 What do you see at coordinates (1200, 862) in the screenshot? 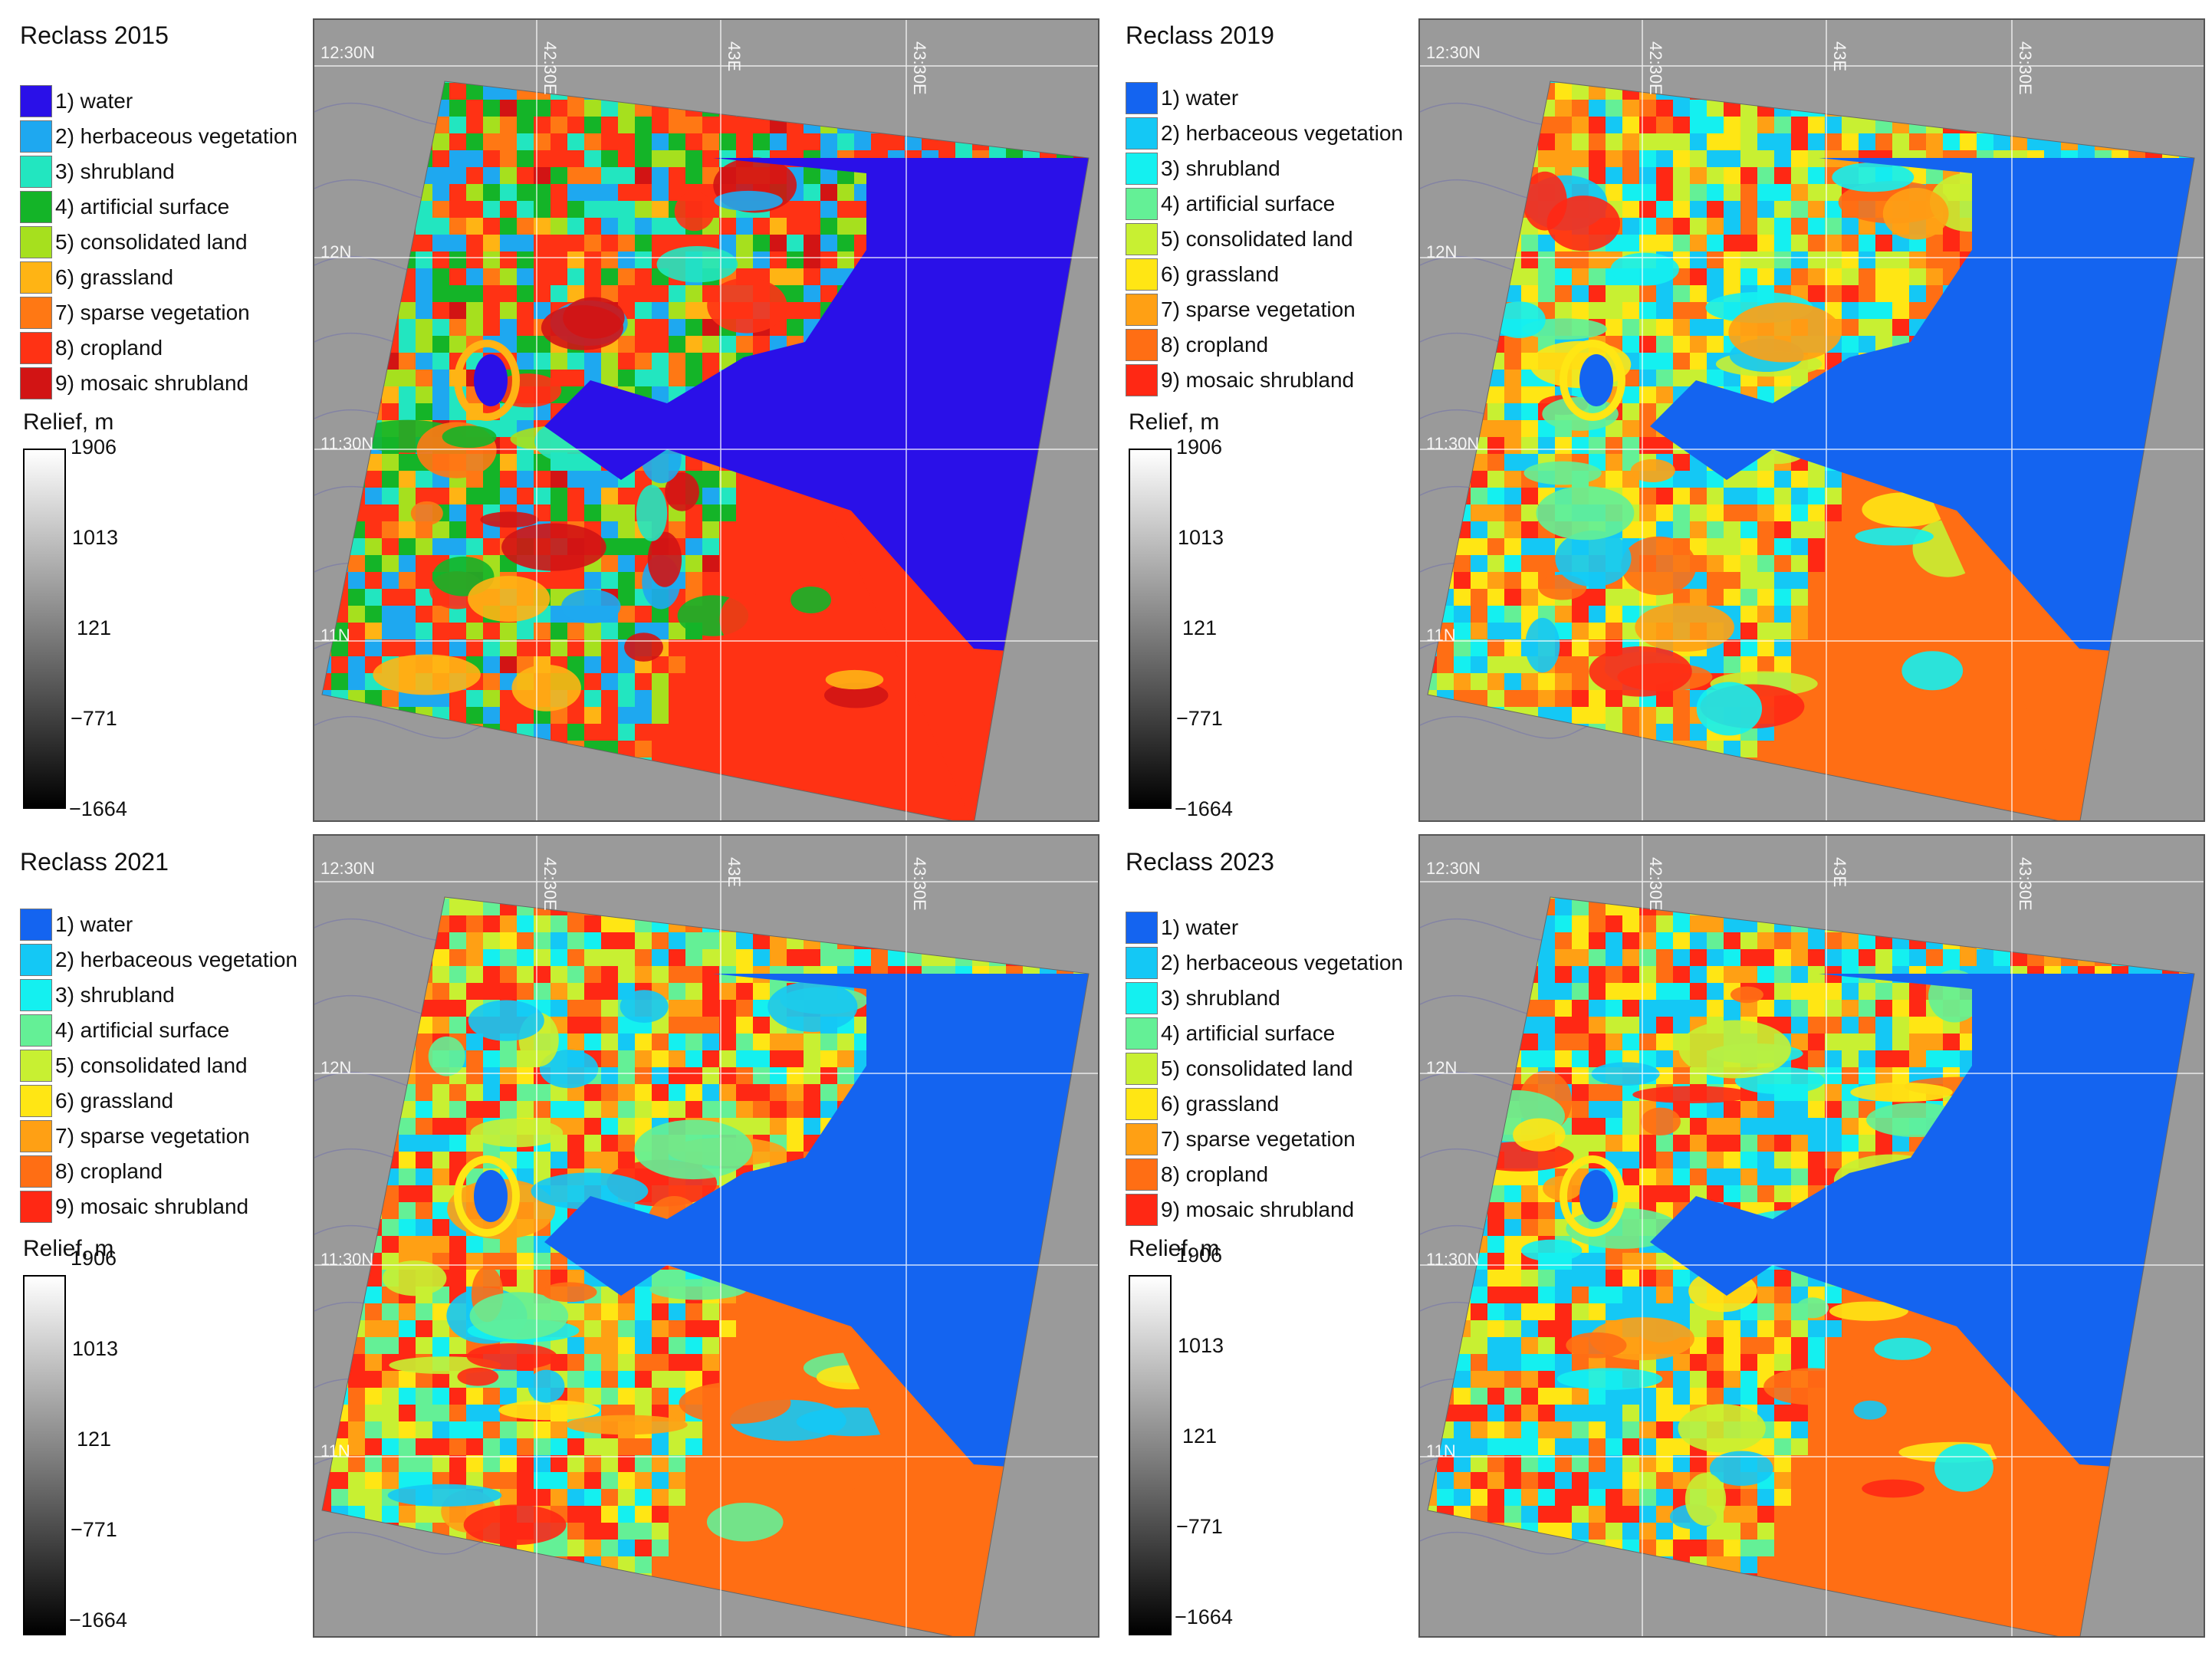
I see `panel-title: Reclass 2023` at bounding box center [1200, 862].